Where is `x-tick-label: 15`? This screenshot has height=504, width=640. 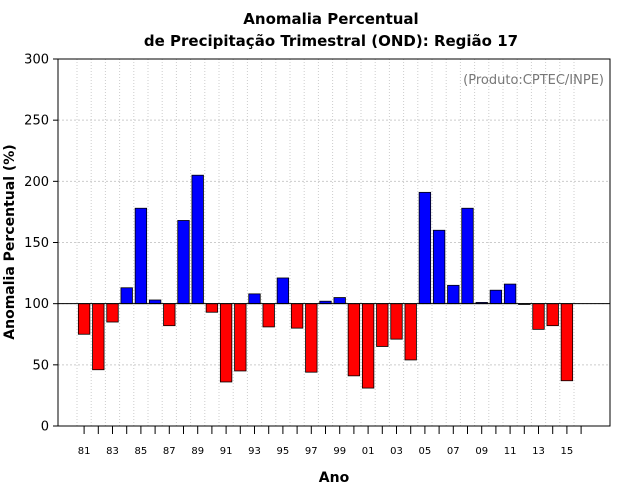 x-tick-label: 15 is located at coordinates (567, 451).